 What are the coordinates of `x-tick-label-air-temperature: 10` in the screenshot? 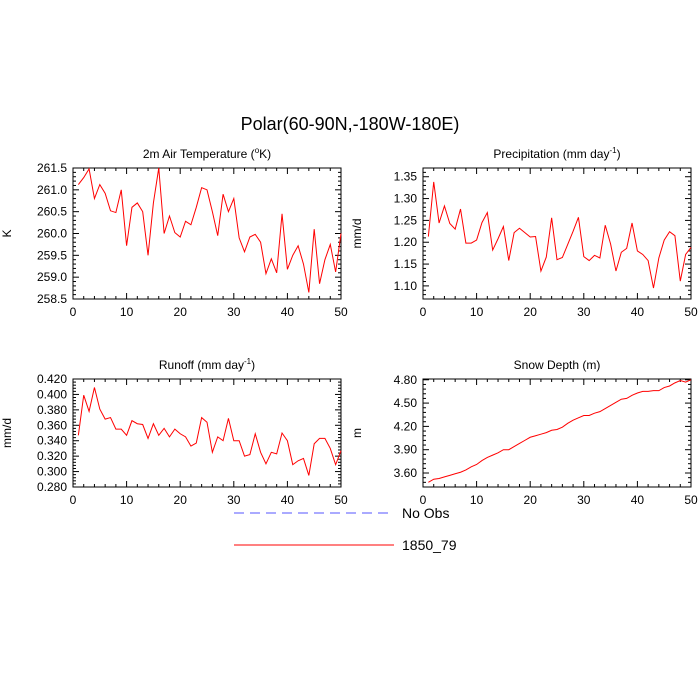 It's located at (127, 312).